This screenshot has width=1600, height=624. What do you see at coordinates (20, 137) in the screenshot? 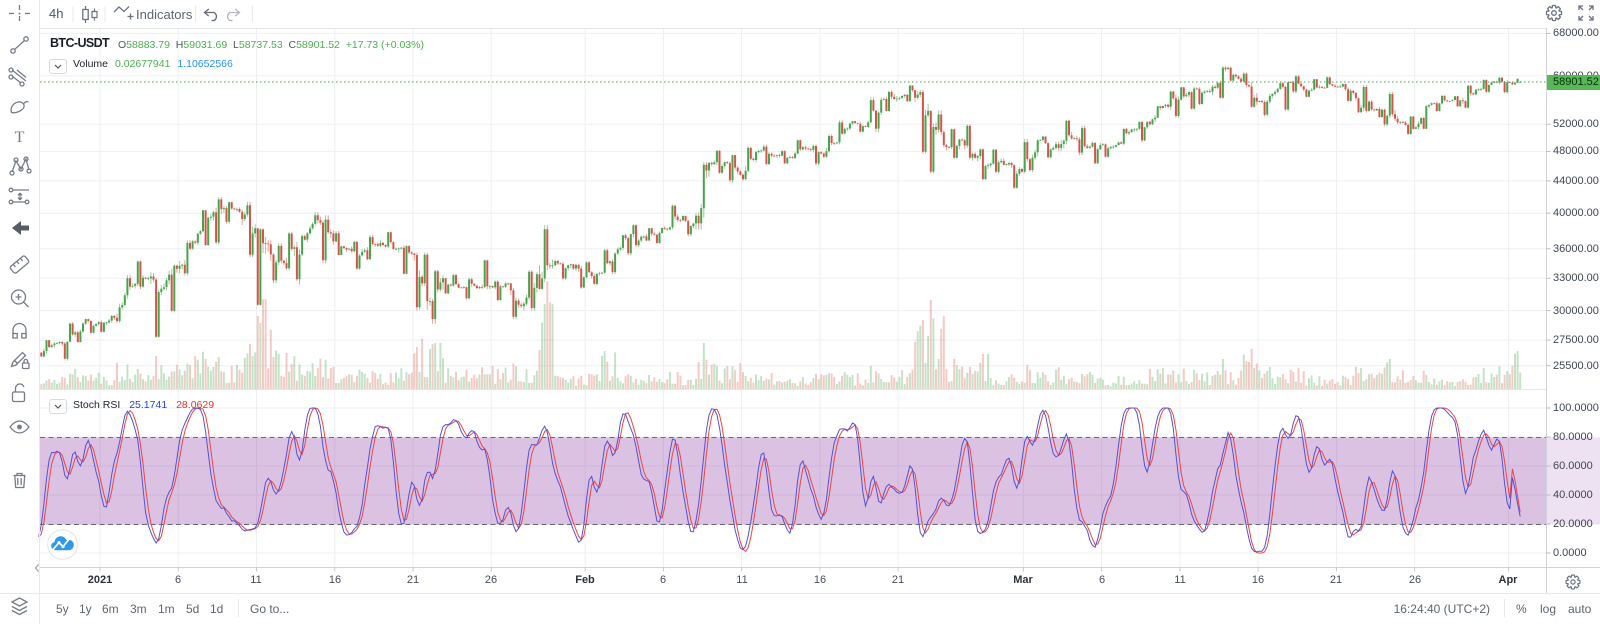
I see `svg-text: T` at bounding box center [20, 137].